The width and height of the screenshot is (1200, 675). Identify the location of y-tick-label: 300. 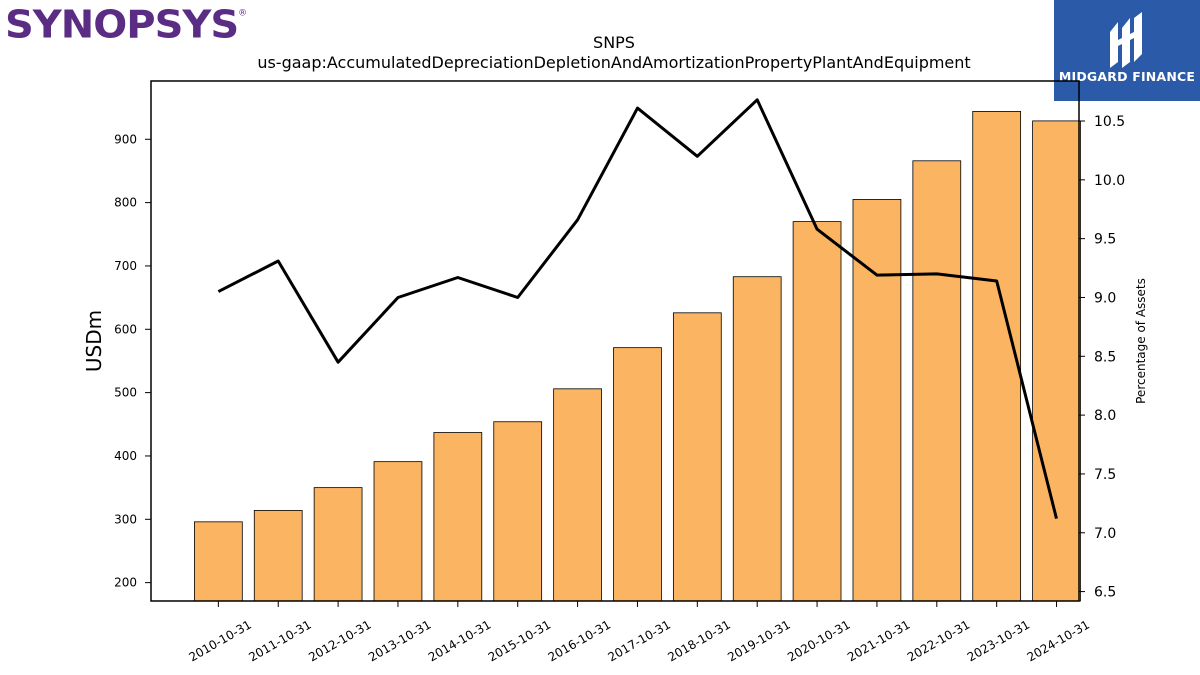
(125, 519).